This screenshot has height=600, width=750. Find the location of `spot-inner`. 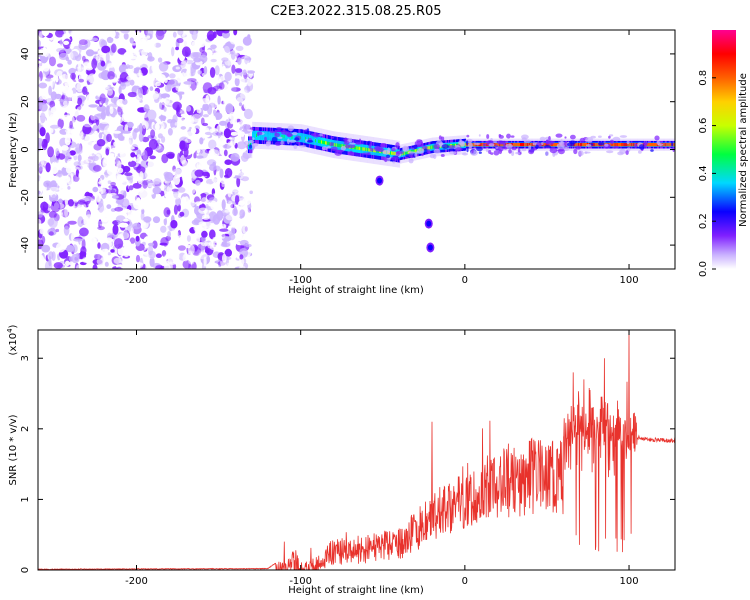

spot-inner is located at coordinates (429, 223).